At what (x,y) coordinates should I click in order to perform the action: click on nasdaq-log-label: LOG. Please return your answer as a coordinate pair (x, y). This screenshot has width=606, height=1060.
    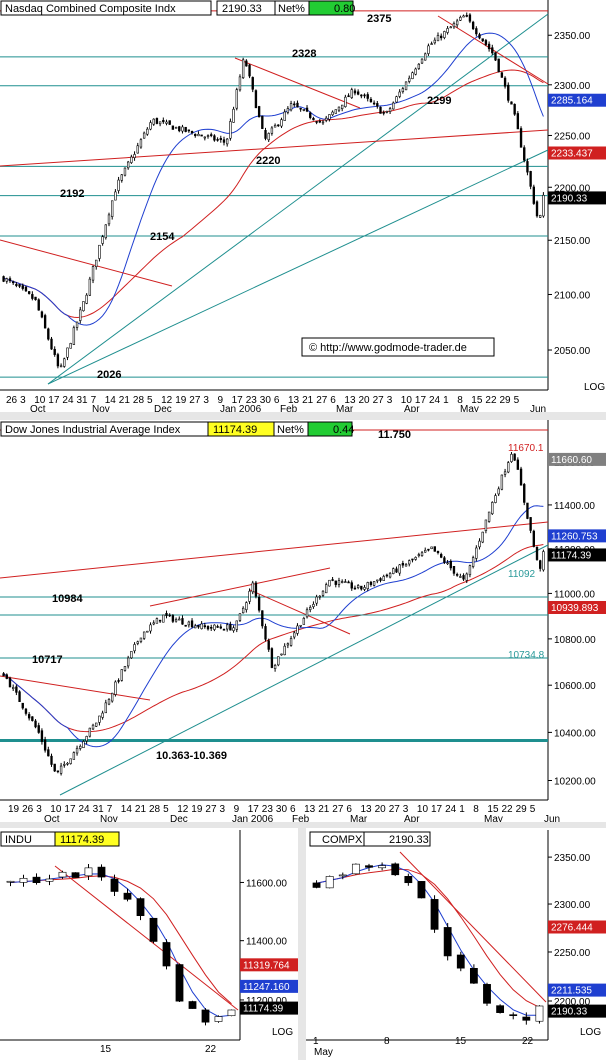
    Looking at the image, I should click on (594, 387).